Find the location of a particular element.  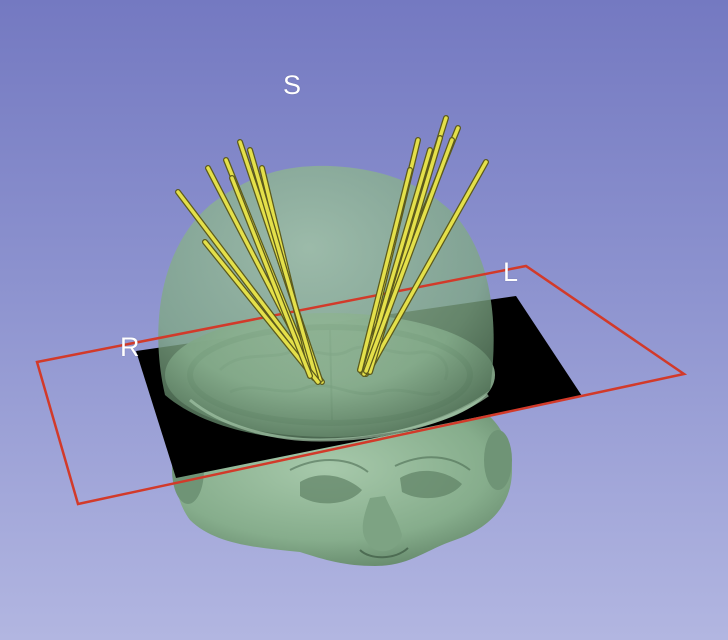

orientation-label-left: L is located at coordinates (511, 272).